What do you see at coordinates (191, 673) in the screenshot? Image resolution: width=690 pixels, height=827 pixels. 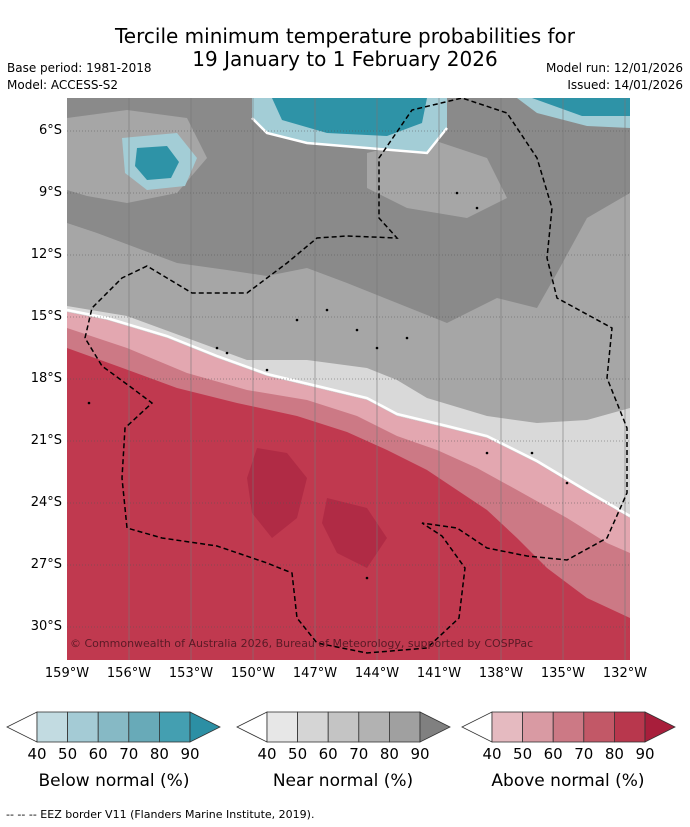 I see `lon-label-153w: 153°W` at bounding box center [191, 673].